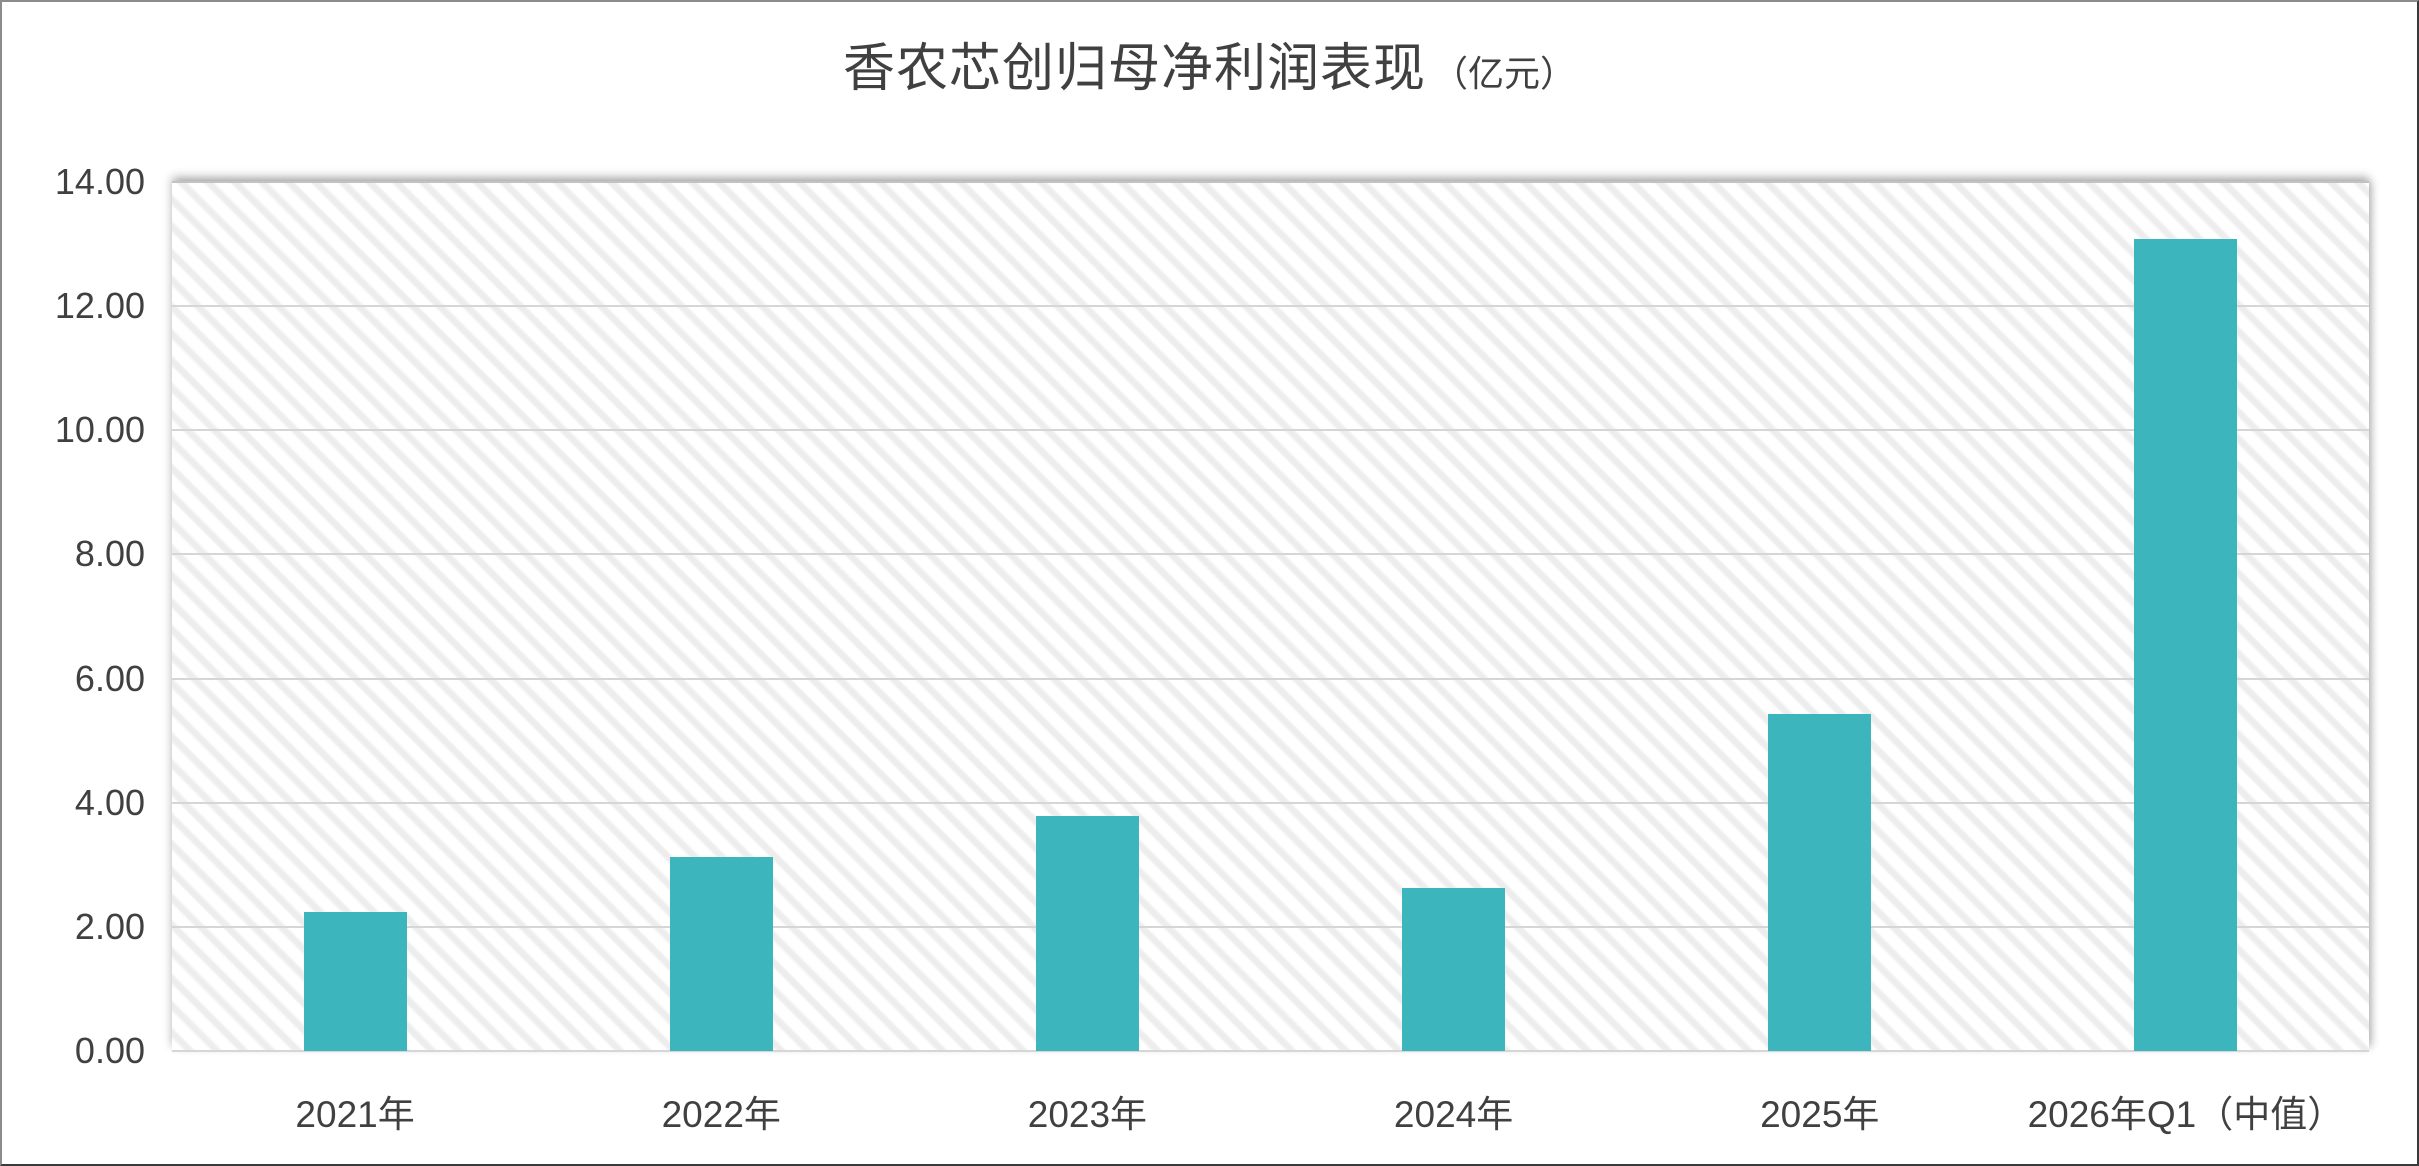 The height and width of the screenshot is (1166, 2419). Describe the element at coordinates (2186, 1114) in the screenshot. I see `x-tick-label-2026年Q1（中值）: 2026年Q1（中值）` at that location.